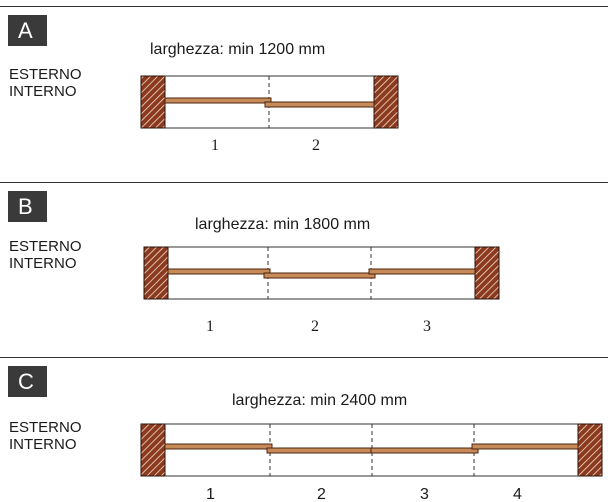 This screenshot has width=608, height=502. Describe the element at coordinates (316, 145) in the screenshot. I see `panel-number-a-2: 2` at that location.